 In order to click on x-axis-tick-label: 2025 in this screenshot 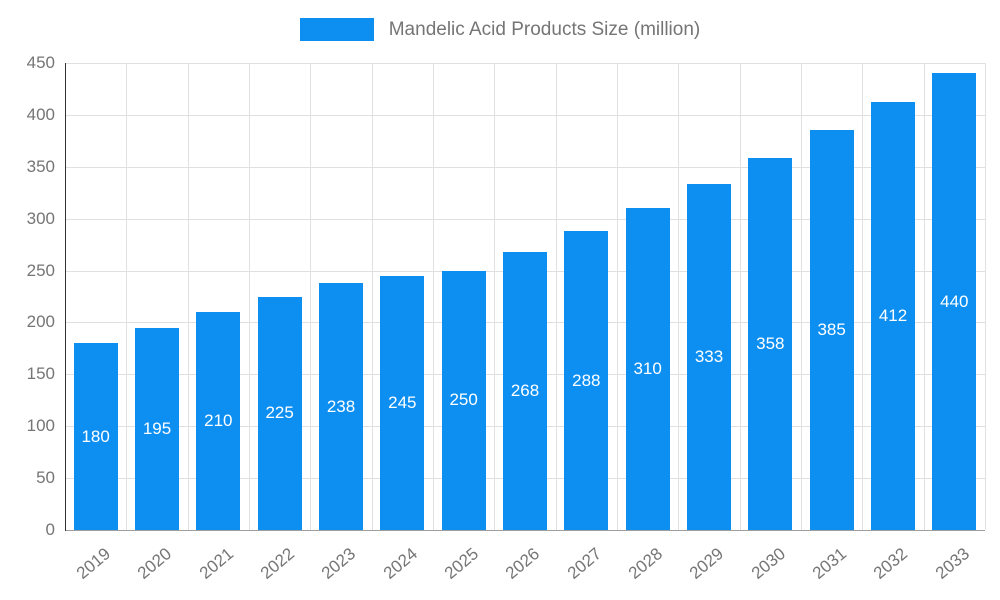, I will do `click(461, 563)`.